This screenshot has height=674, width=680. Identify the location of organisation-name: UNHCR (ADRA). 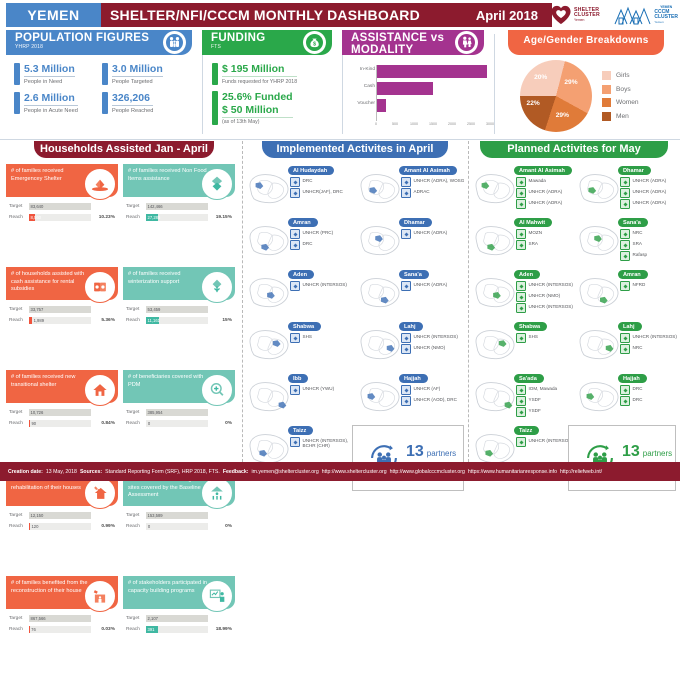
(430, 232).